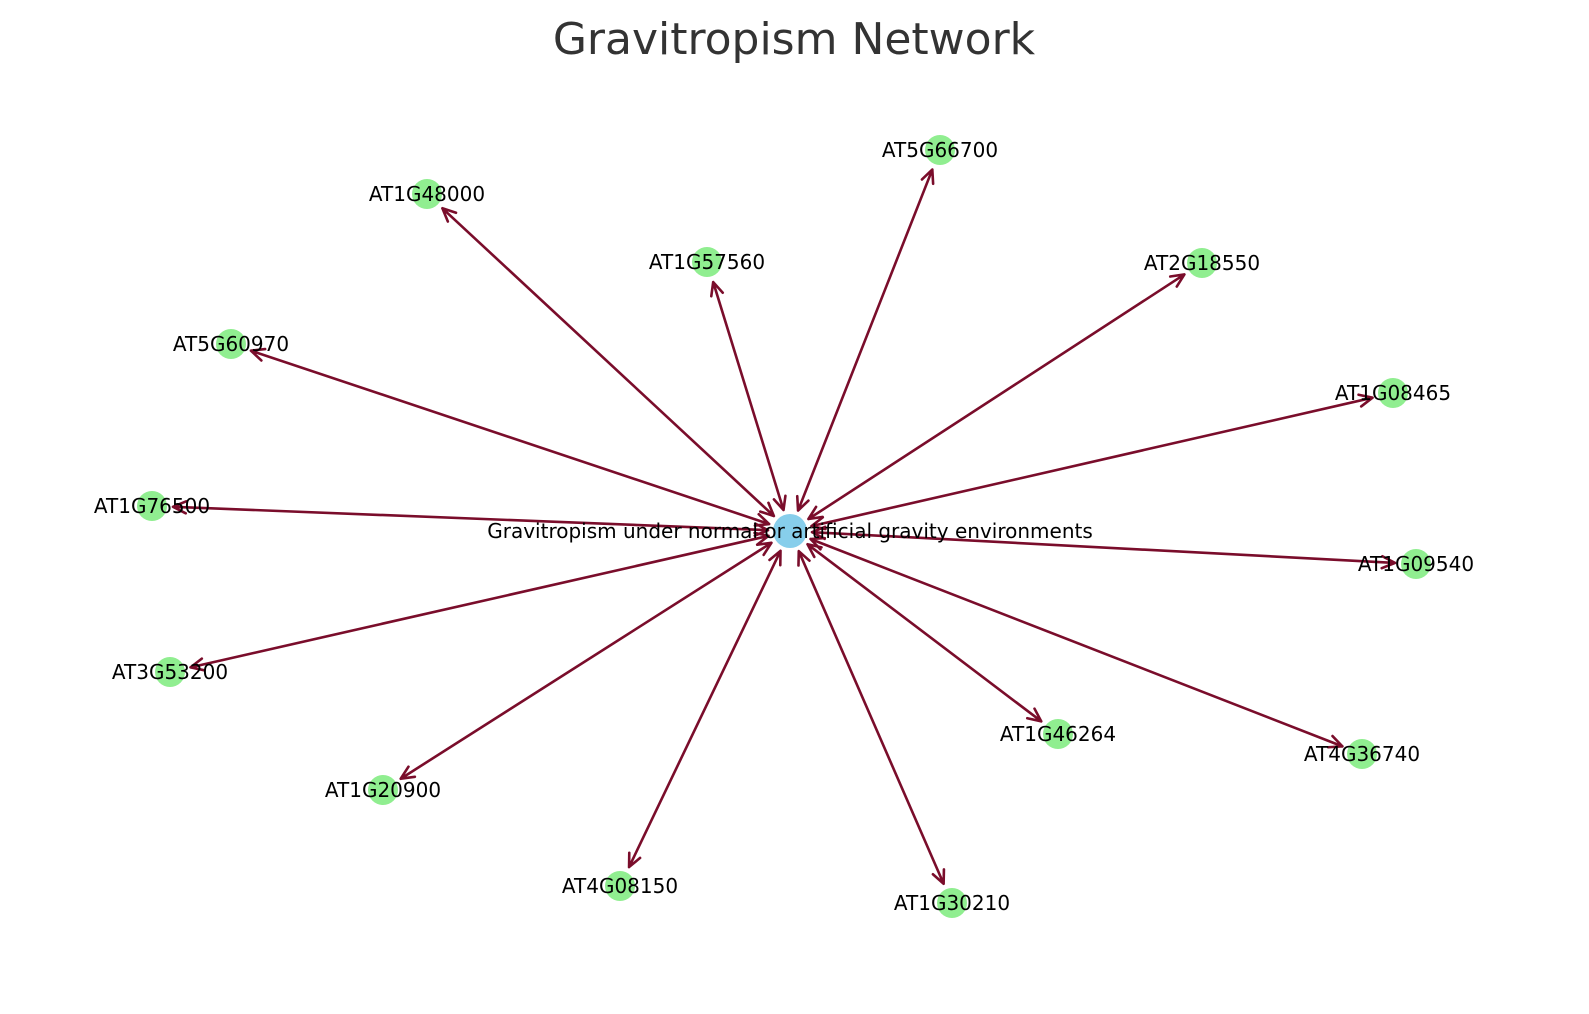  Describe the element at coordinates (865, 340) in the screenshot. I see `edge-at5g66700` at that location.